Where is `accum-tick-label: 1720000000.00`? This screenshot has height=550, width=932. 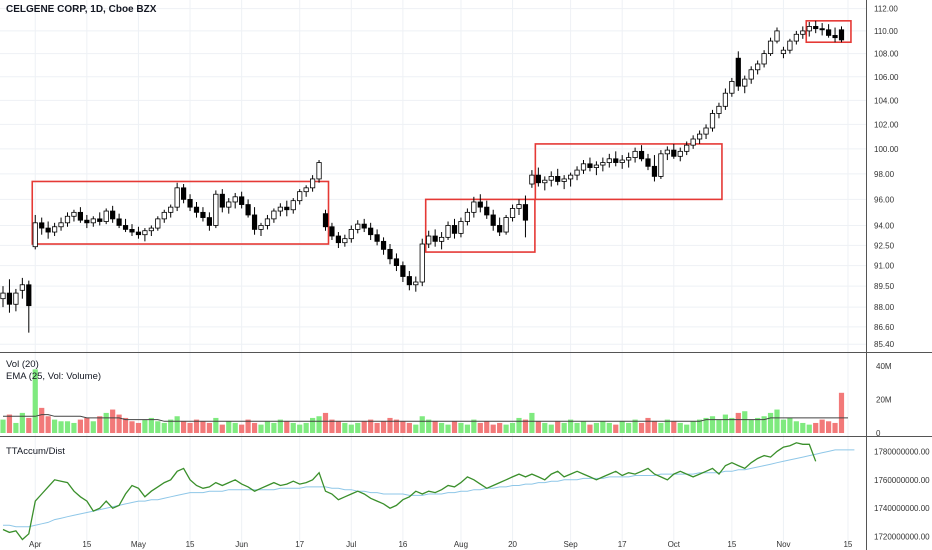
accum-tick-label: 1720000000.00 is located at coordinates (902, 537).